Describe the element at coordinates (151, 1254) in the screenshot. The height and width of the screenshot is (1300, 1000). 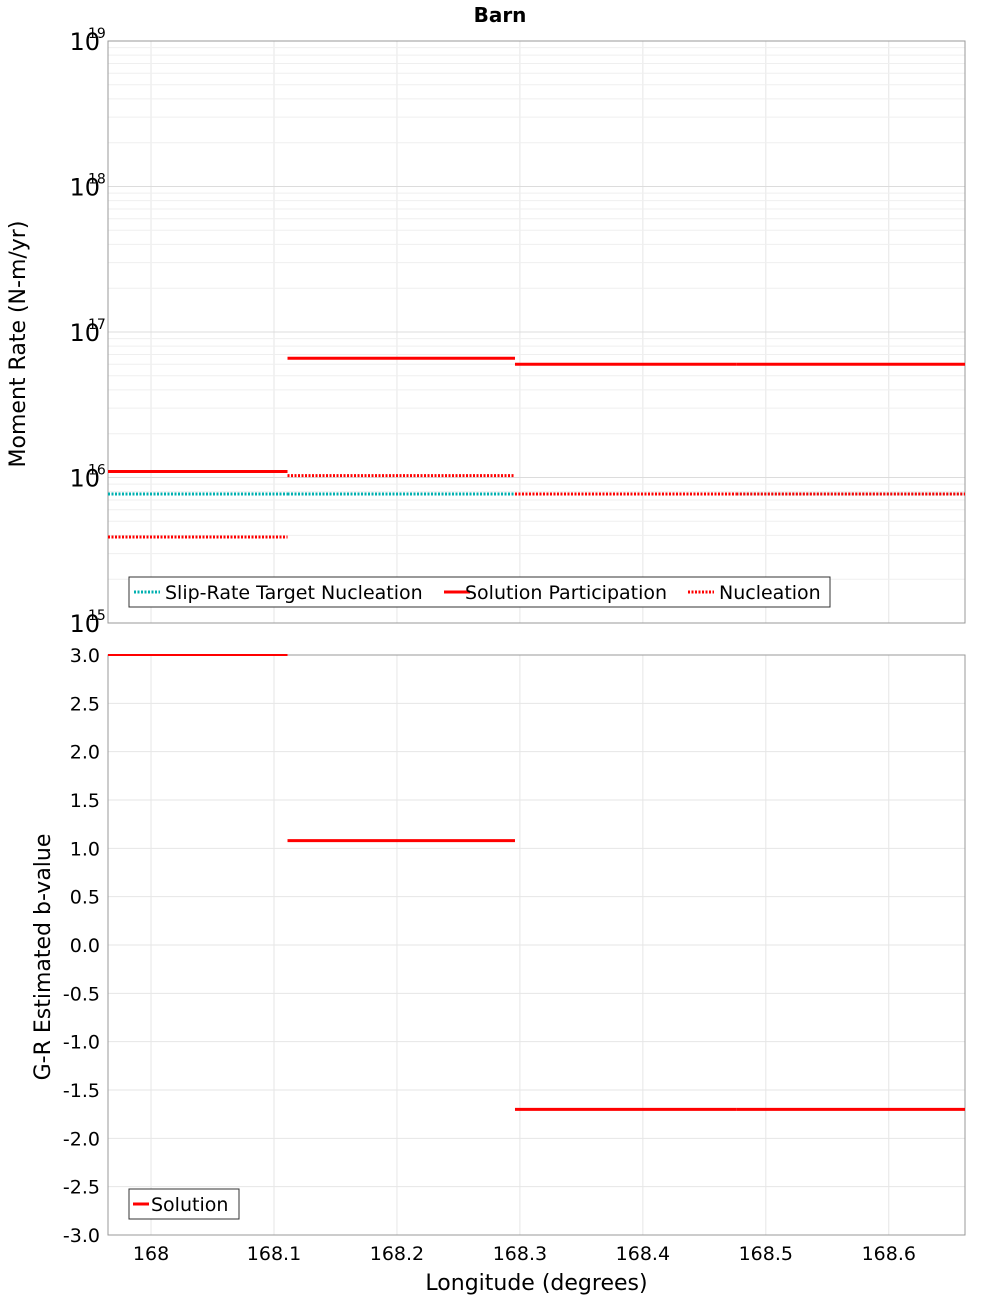
I see `x-tick-label: 168` at that location.